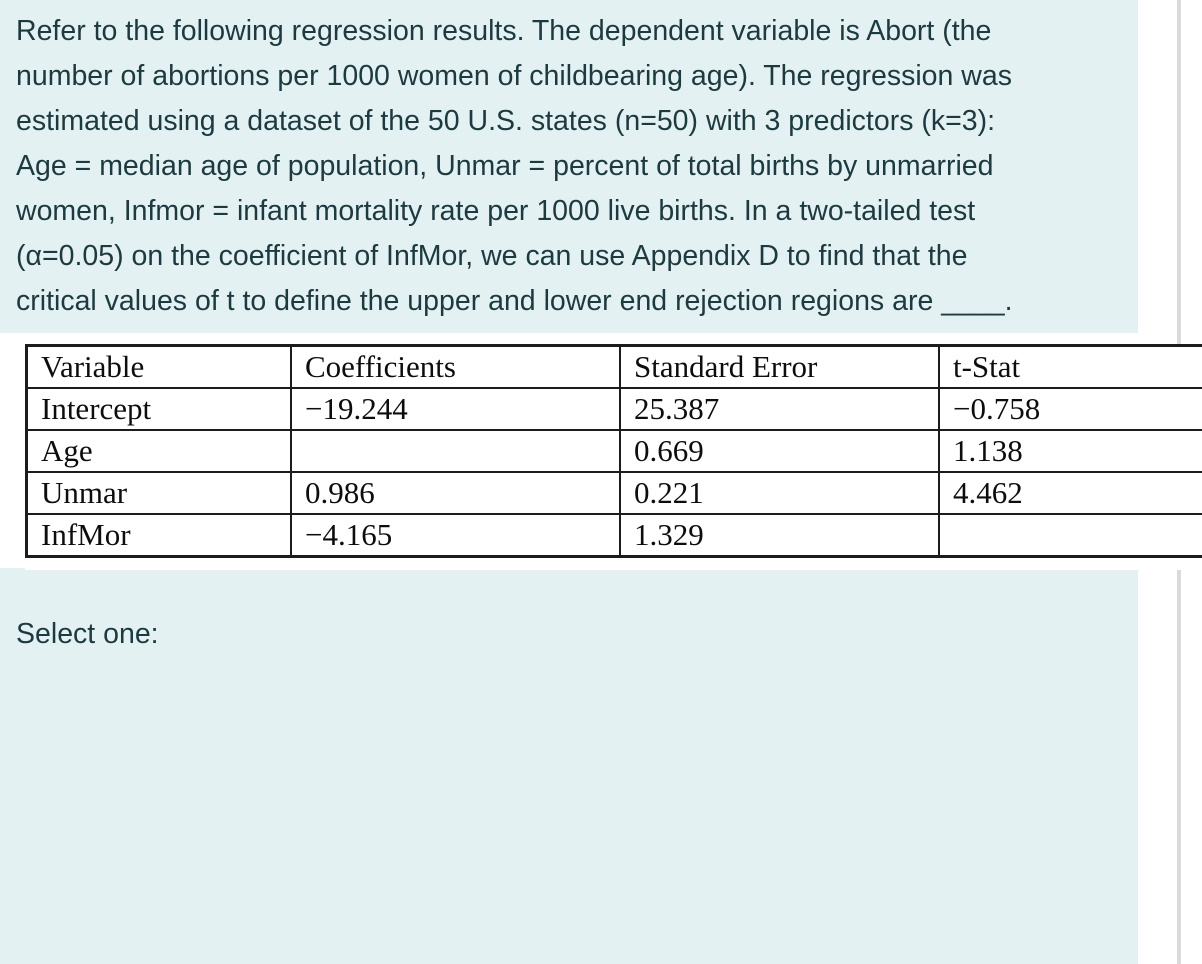 The height and width of the screenshot is (964, 1202). Describe the element at coordinates (158, 409) in the screenshot. I see `table-cell: Intercept` at that location.